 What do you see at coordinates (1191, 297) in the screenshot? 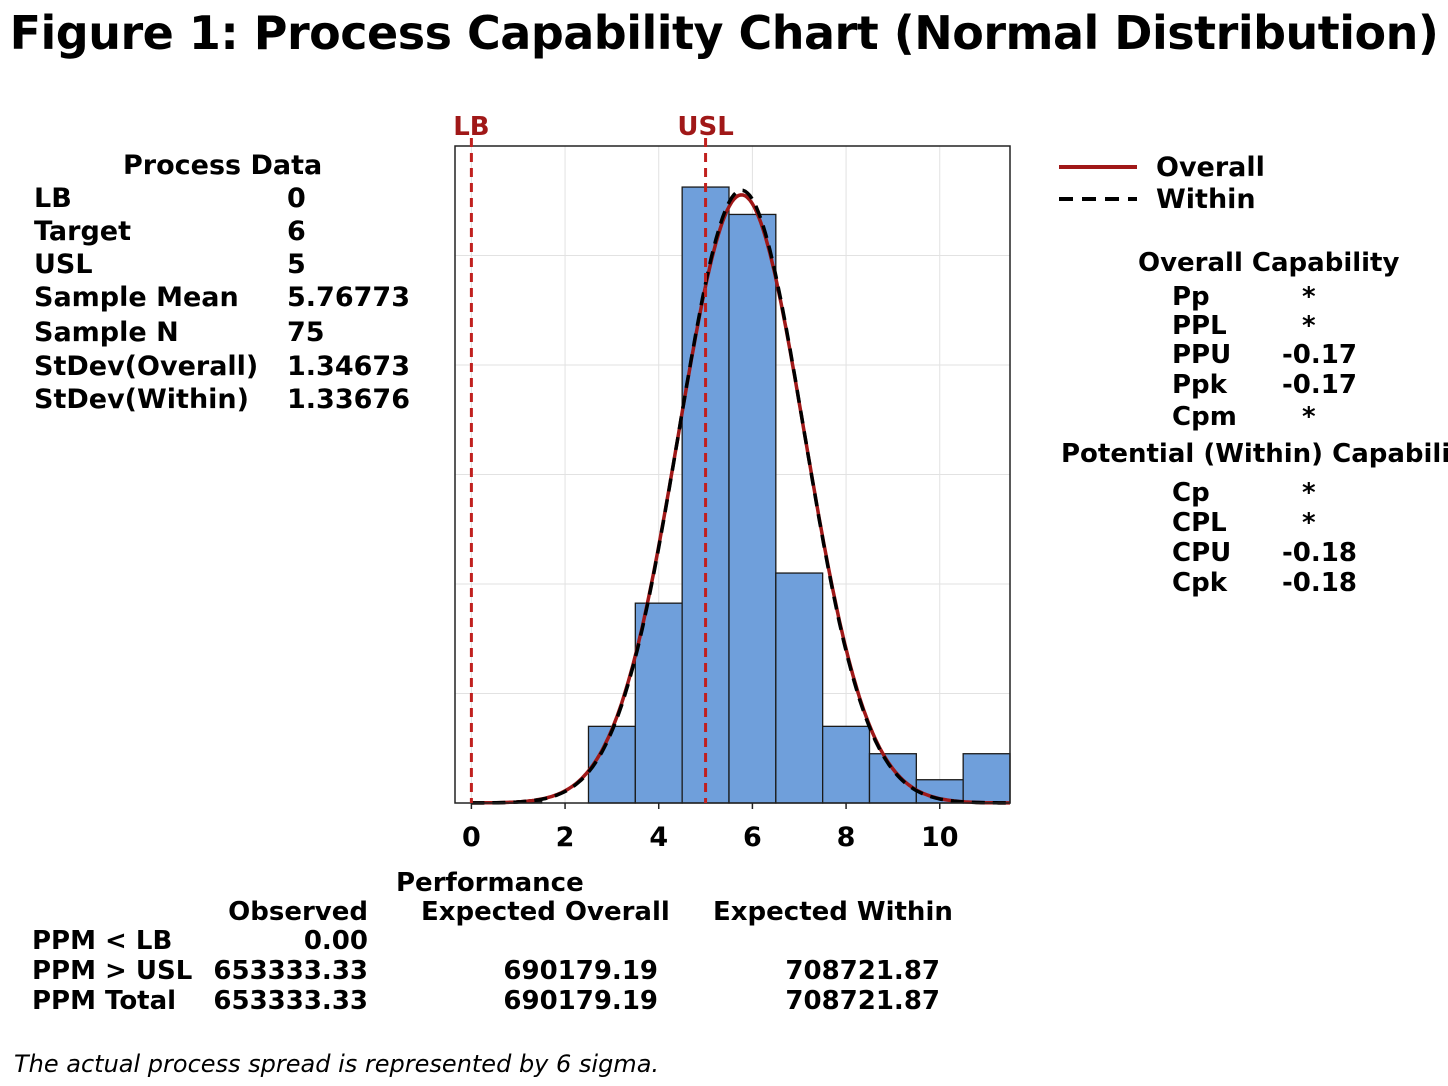
I see `capability-label: Pp` at bounding box center [1191, 297].